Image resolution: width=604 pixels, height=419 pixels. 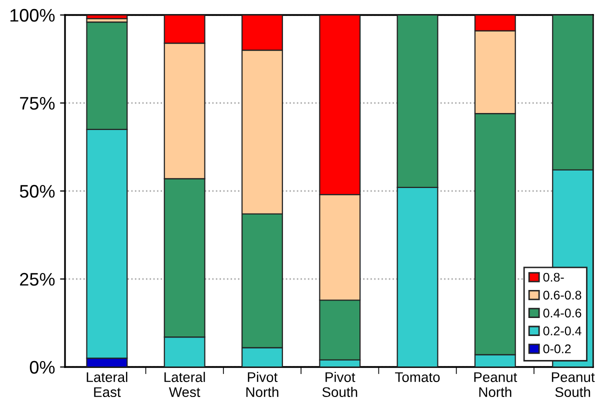 What do you see at coordinates (562, 331) in the screenshot?
I see `legend-label: 0.2-0.4` at bounding box center [562, 331].